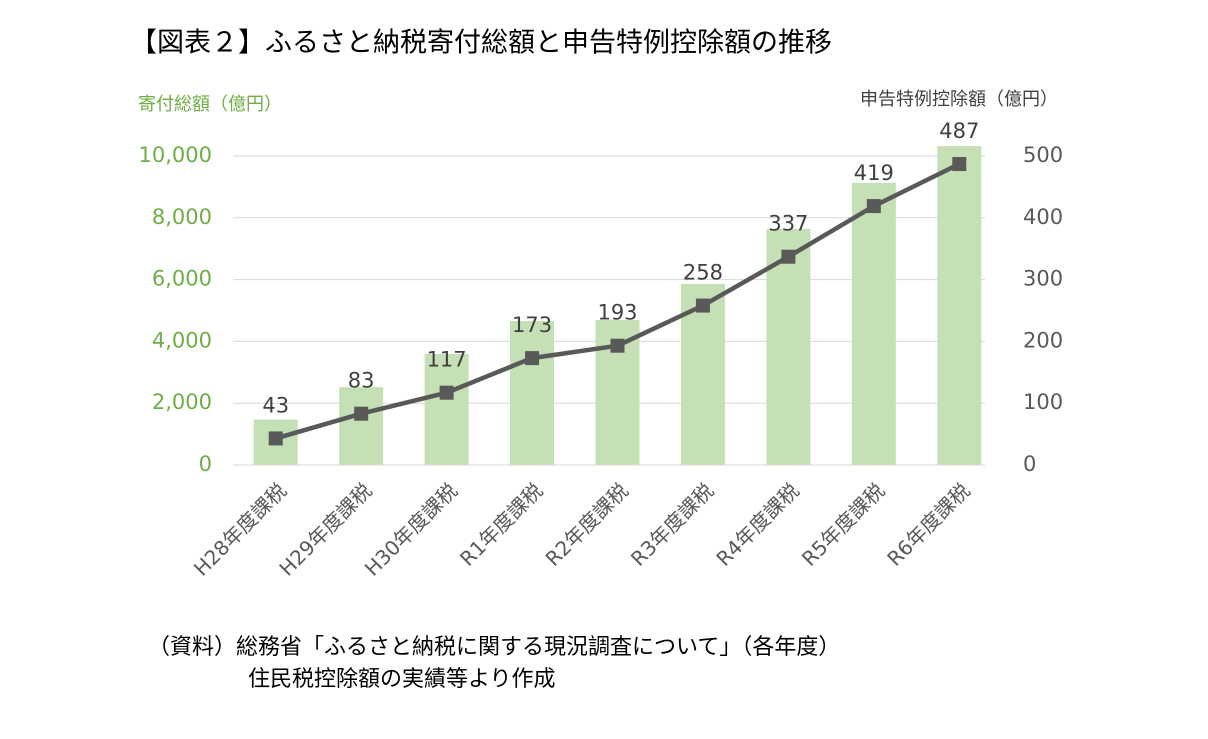 This screenshot has height=739, width=1208. What do you see at coordinates (402, 679) in the screenshot?
I see `source-note: 住民税控除額の実績等より作成` at bounding box center [402, 679].